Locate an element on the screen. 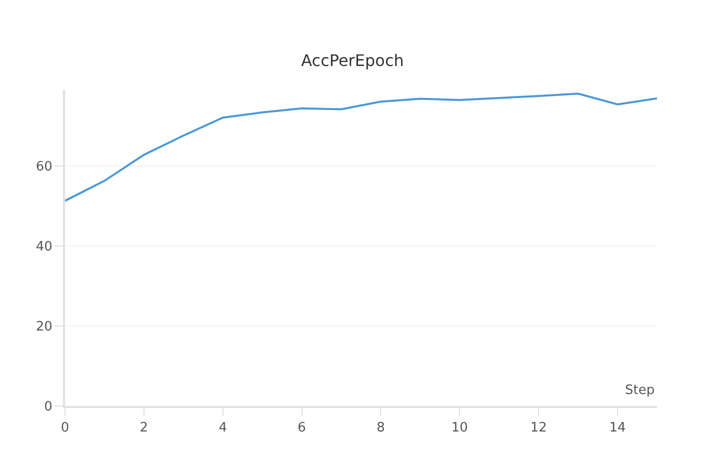 Image resolution: width=705 pixels, height=456 pixels. x-tick-label: 6 is located at coordinates (302, 428).